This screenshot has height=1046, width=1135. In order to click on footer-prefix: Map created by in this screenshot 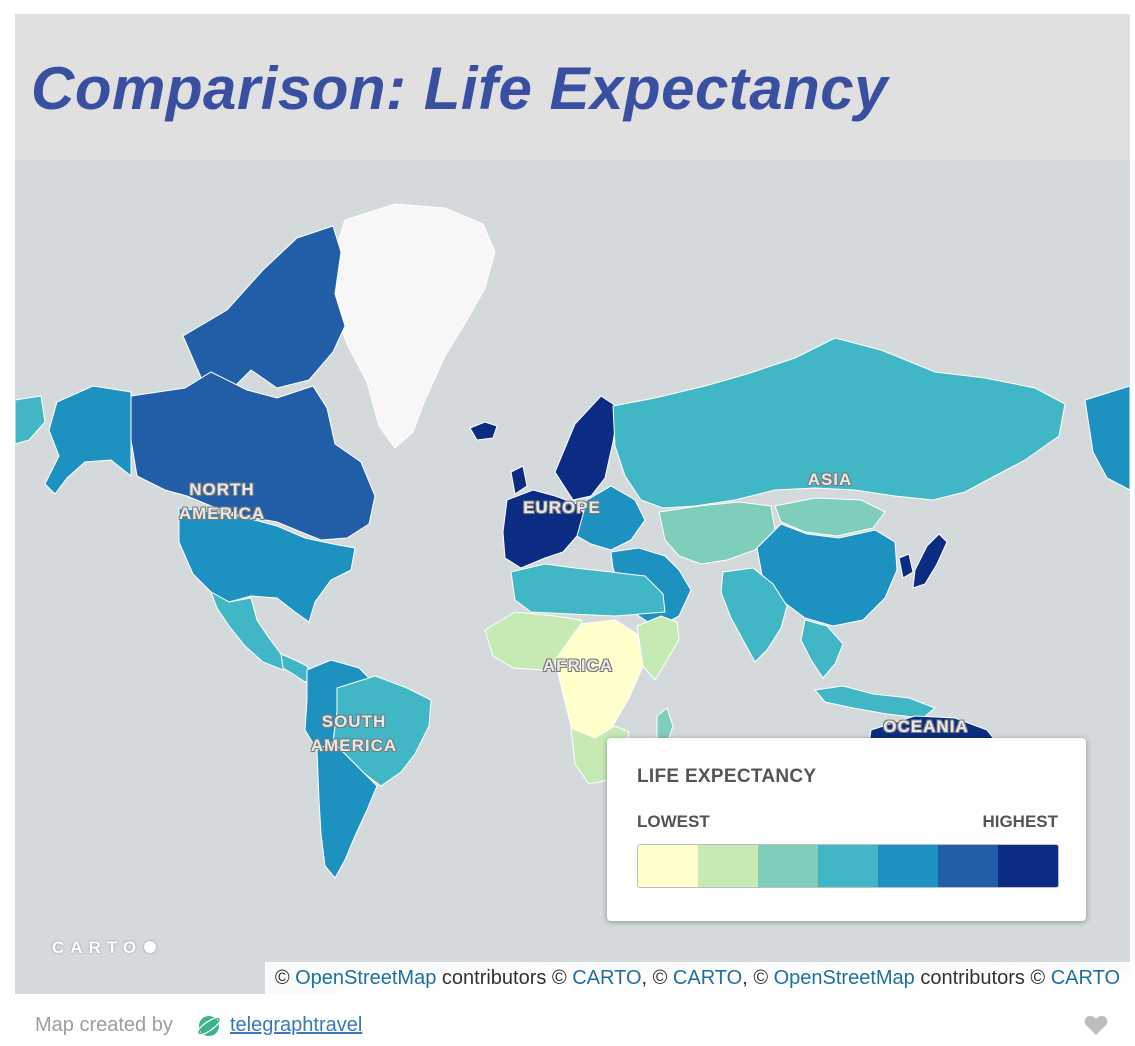, I will do `click(104, 1025)`.